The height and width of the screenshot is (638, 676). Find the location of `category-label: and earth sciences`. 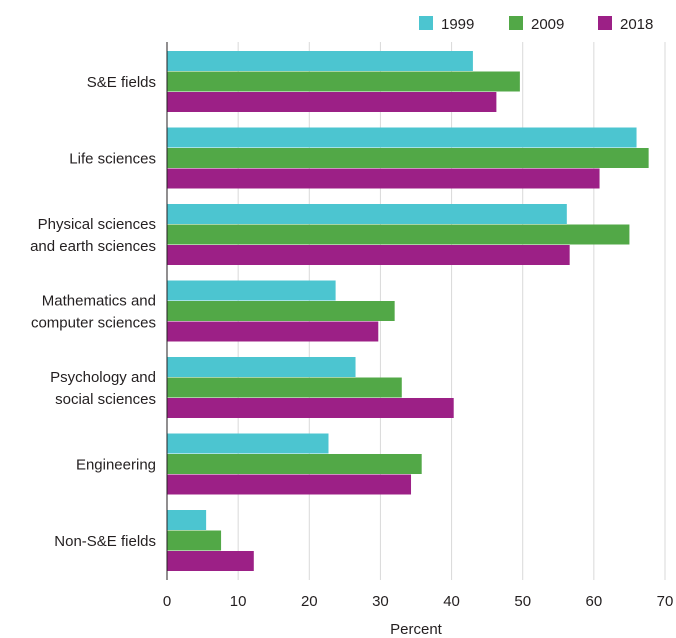

category-label: and earth sciences is located at coordinates (93, 246).